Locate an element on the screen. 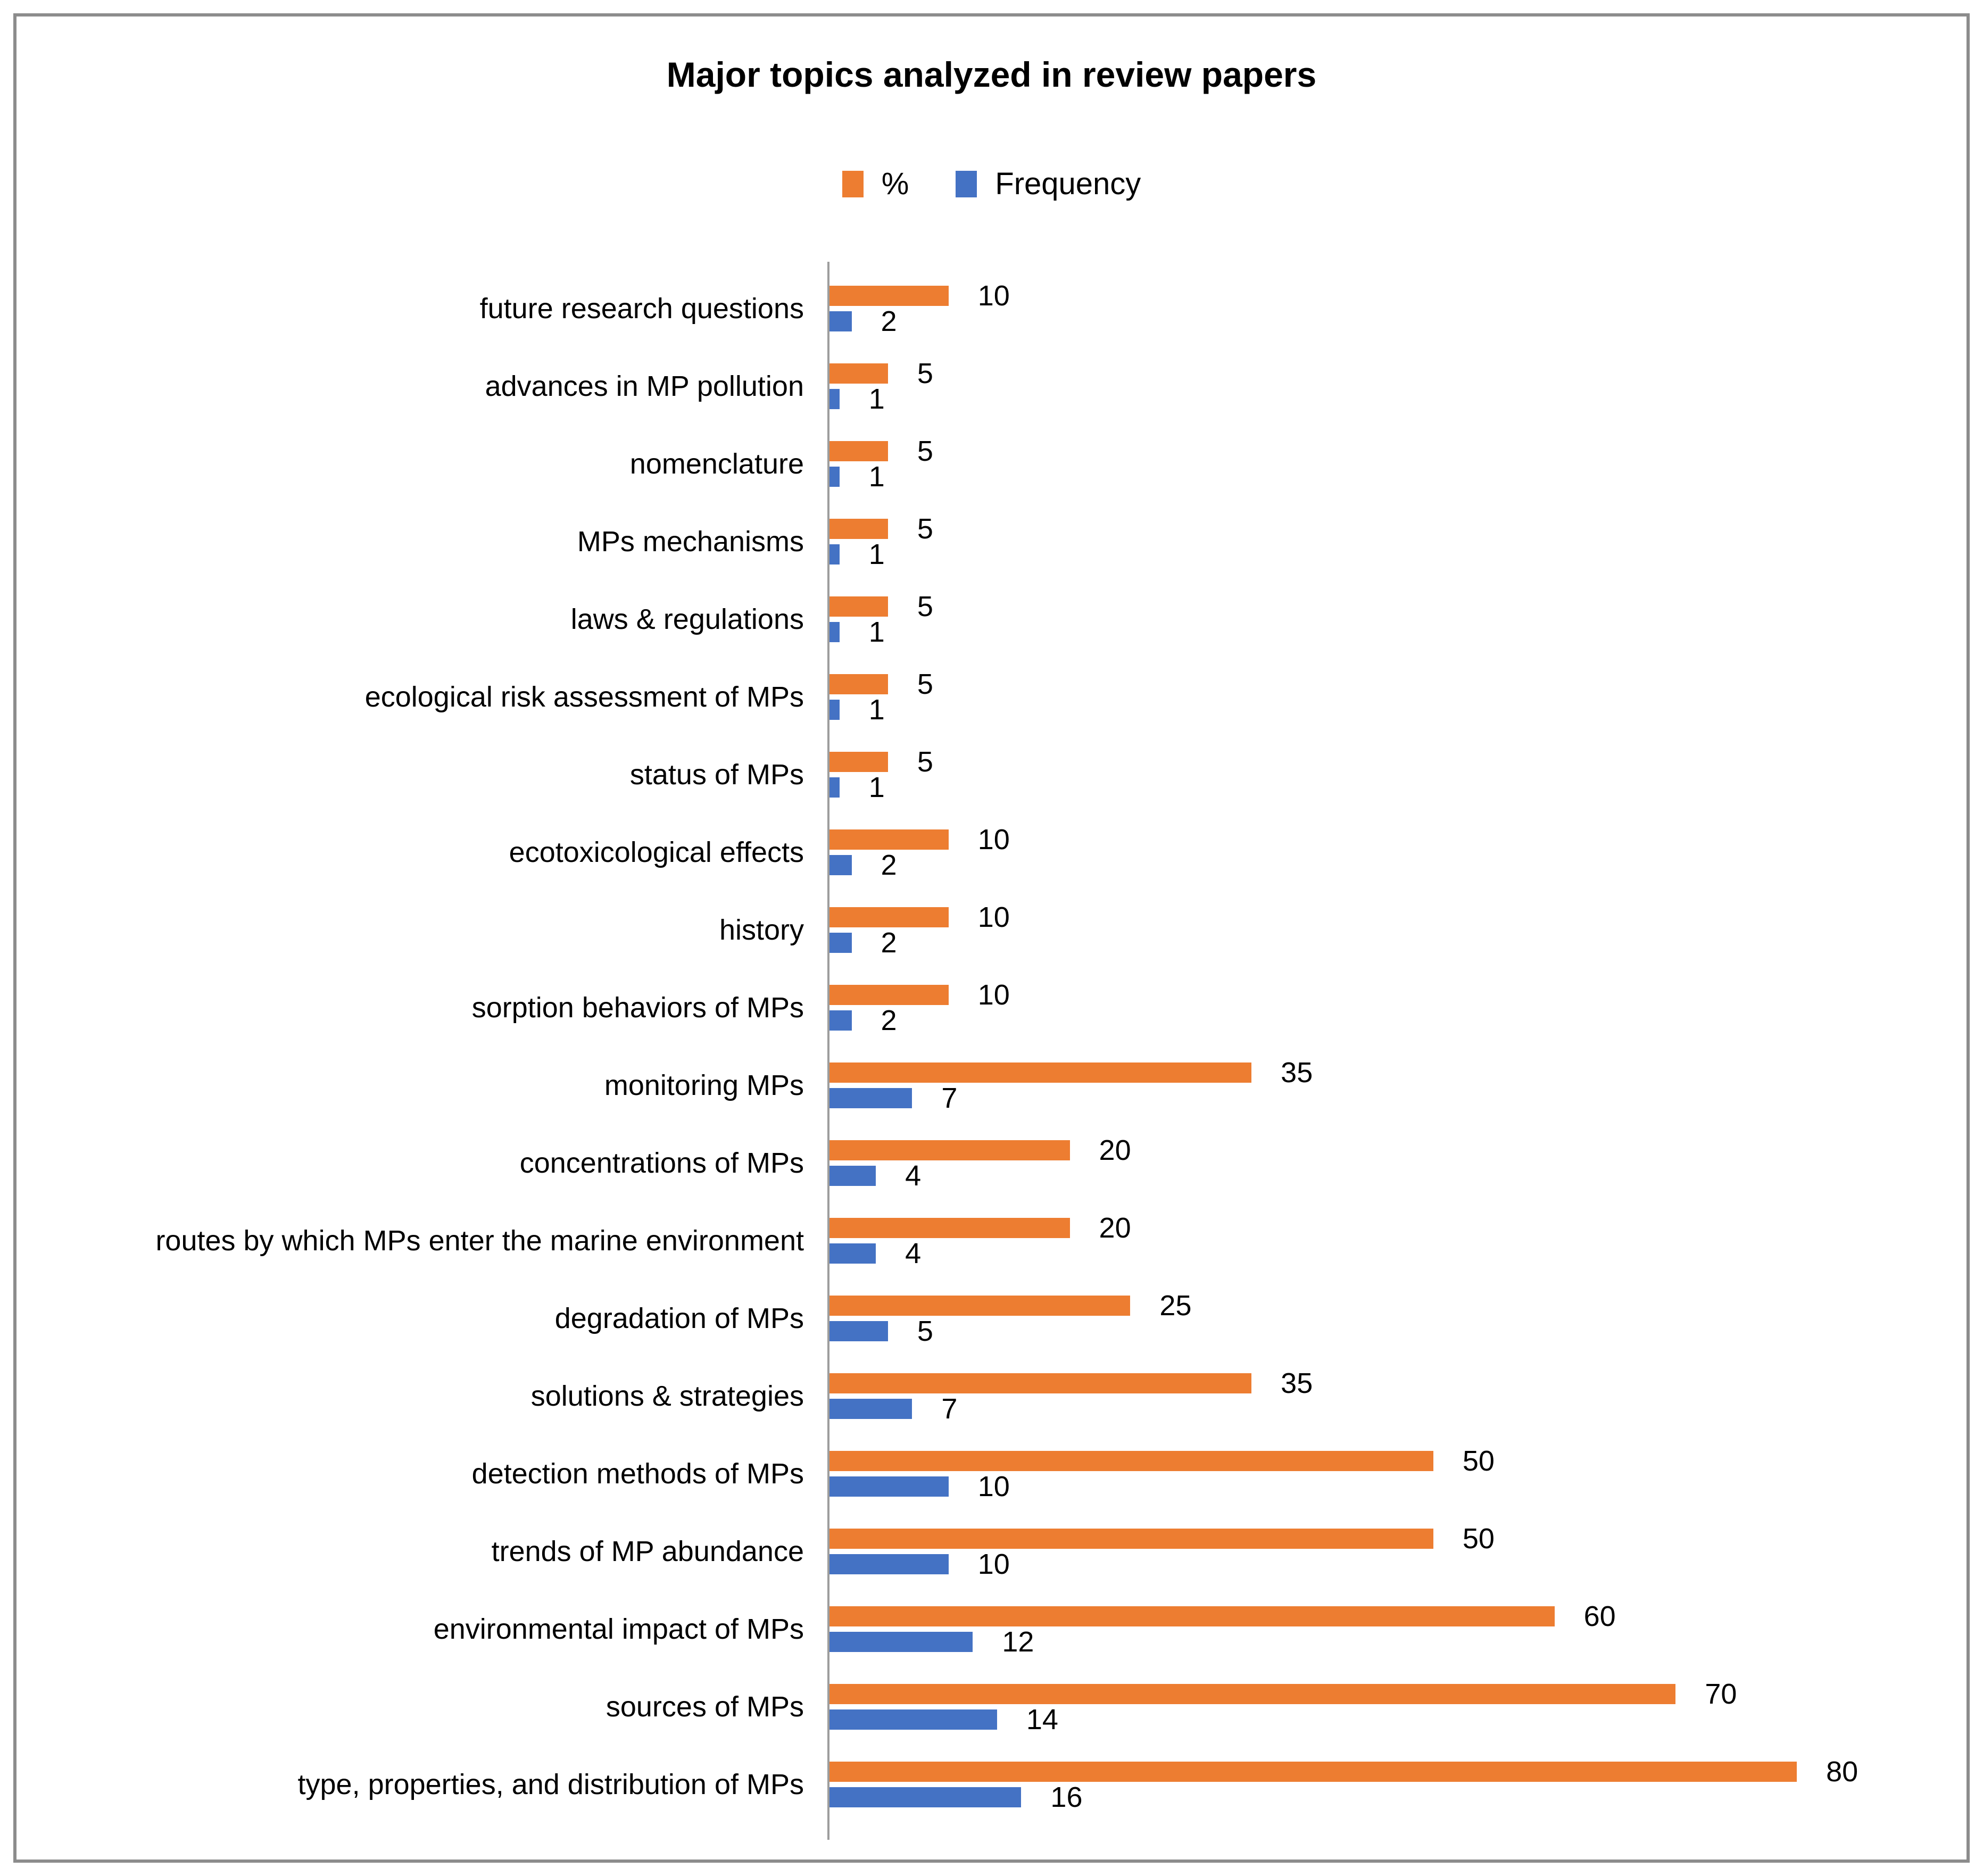 The height and width of the screenshot is (1876, 1983). category-row: status of MPs 5 1 is located at coordinates (991, 775).